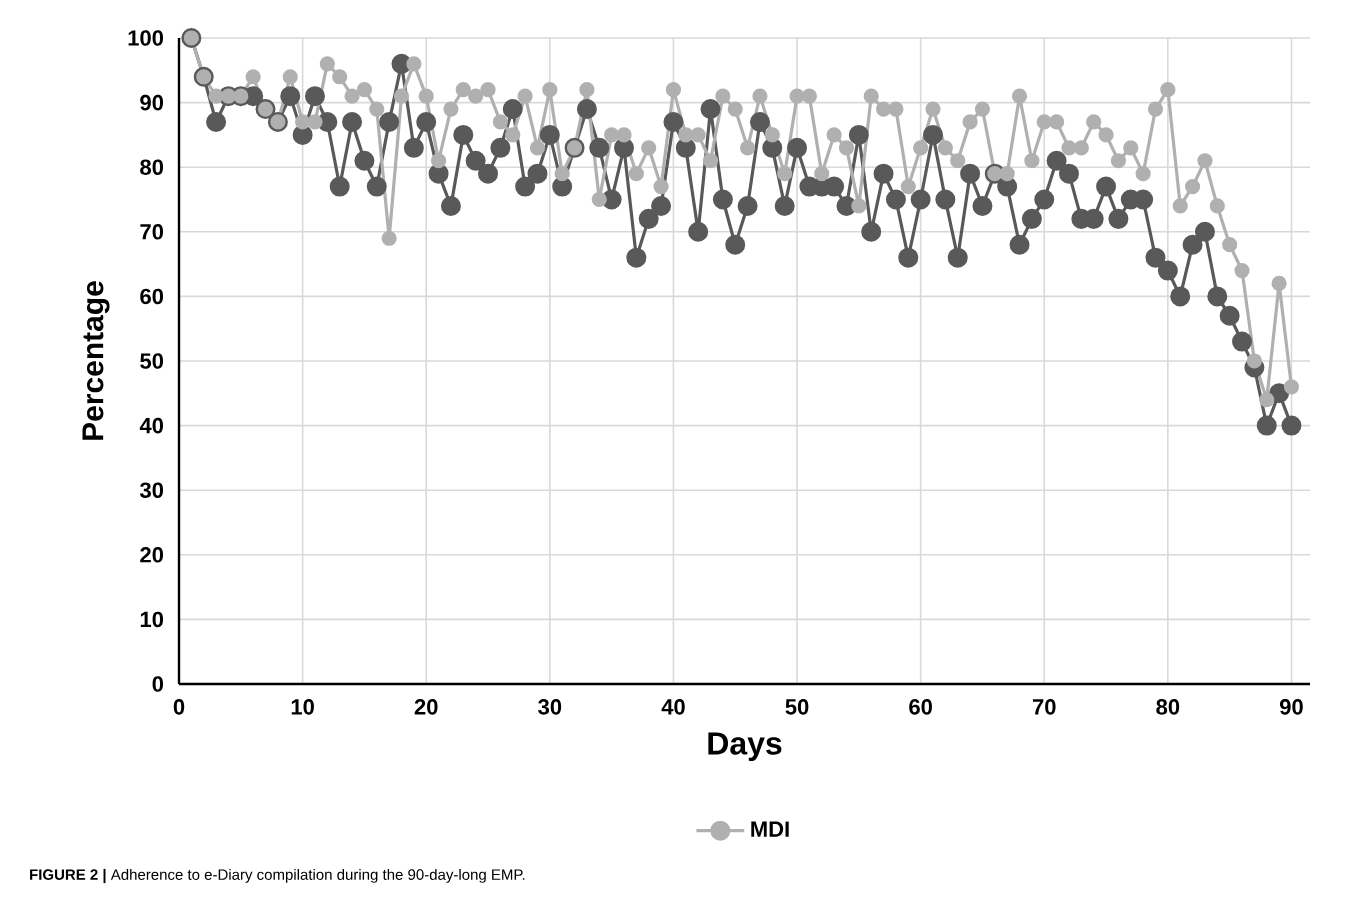 This screenshot has height=916, width=1358. What do you see at coordinates (96, 360) in the screenshot?
I see `y-axis-title: Percentage` at bounding box center [96, 360].